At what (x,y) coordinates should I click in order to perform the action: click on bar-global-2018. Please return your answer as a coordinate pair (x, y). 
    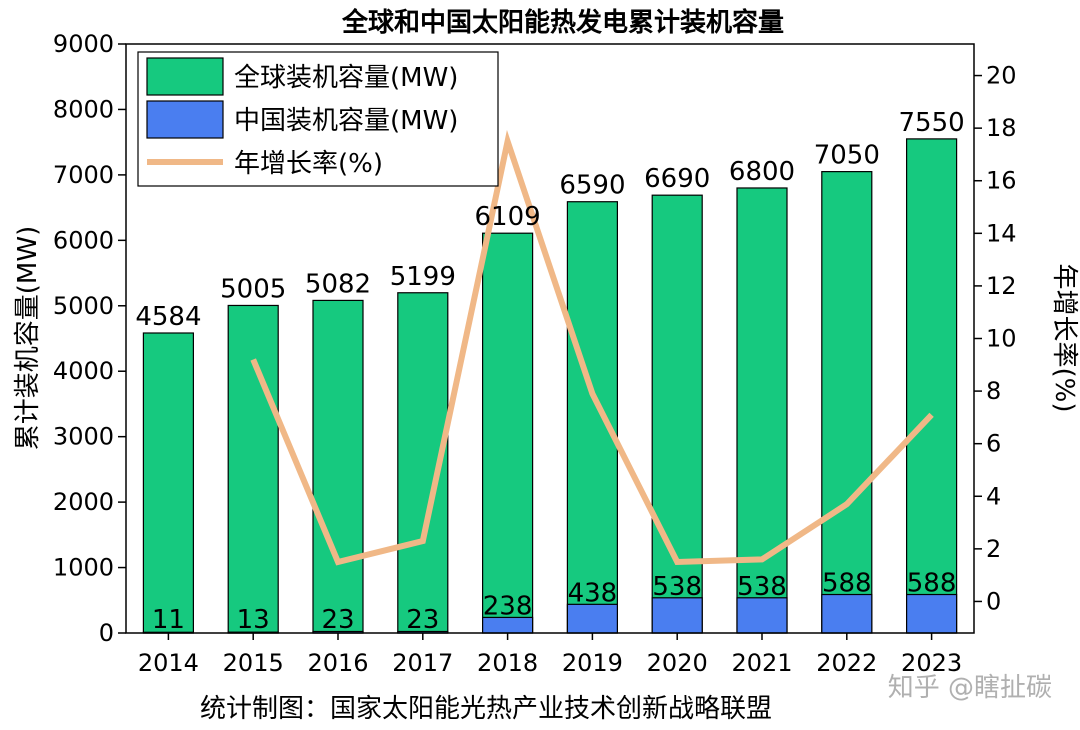
    Looking at the image, I should click on (508, 433).